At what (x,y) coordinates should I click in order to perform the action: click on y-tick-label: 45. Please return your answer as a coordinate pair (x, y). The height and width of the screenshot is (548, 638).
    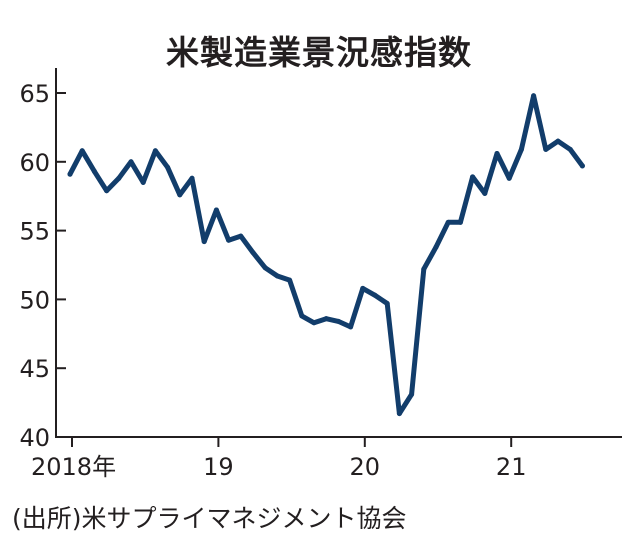
    Looking at the image, I should click on (34, 369).